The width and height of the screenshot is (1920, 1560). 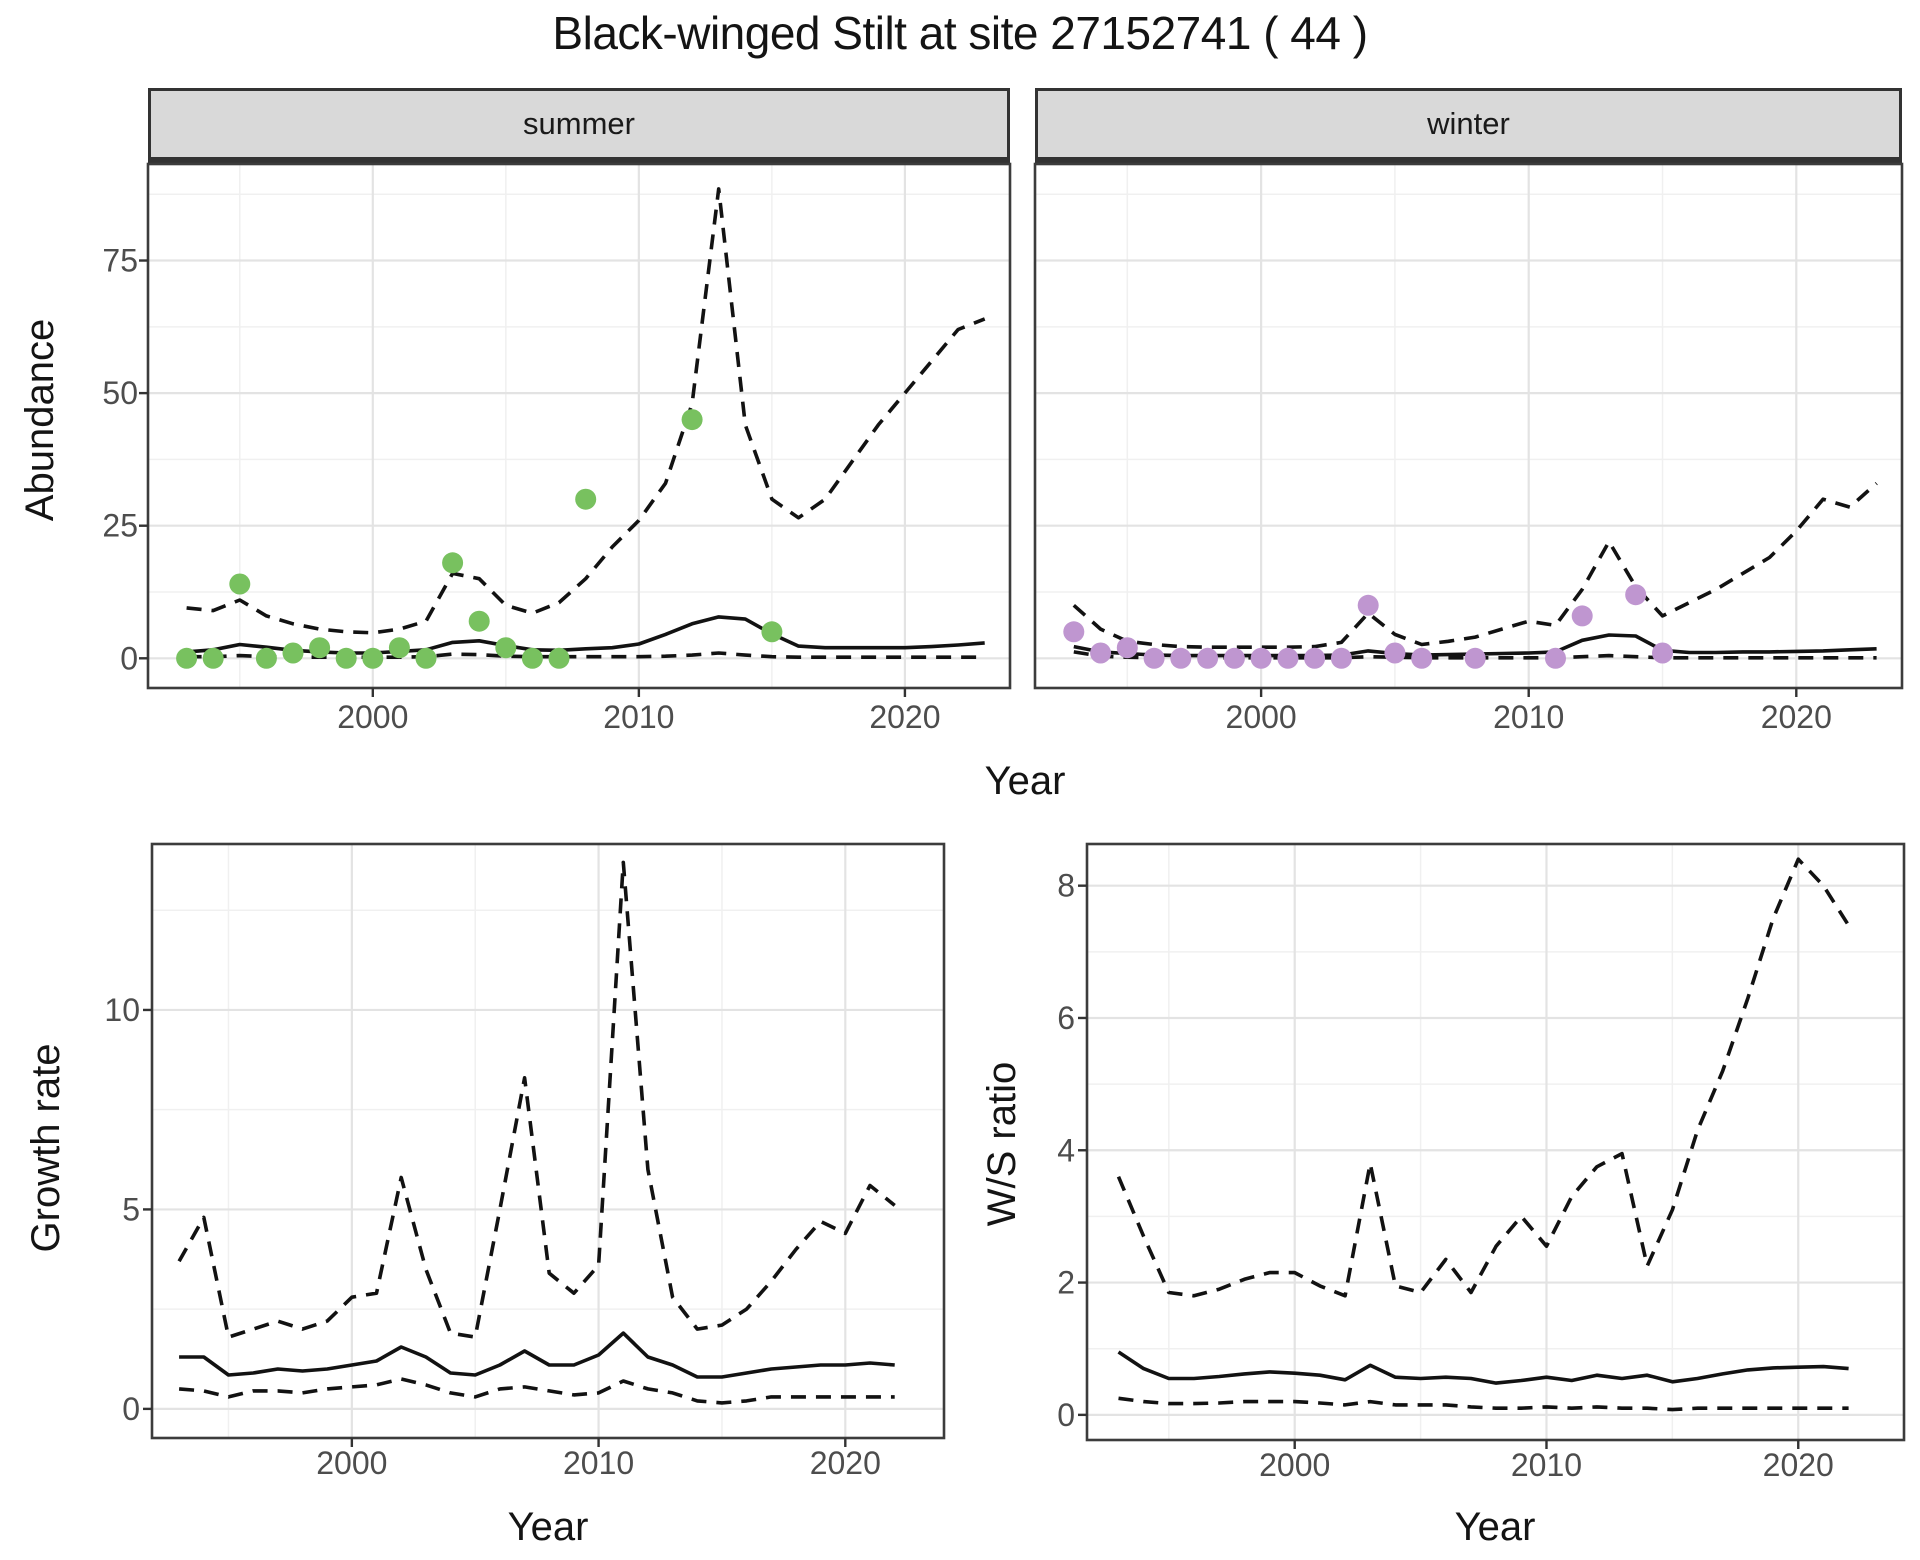 I want to click on x-axis-title-year-top: Year, so click(x=1025, y=780).